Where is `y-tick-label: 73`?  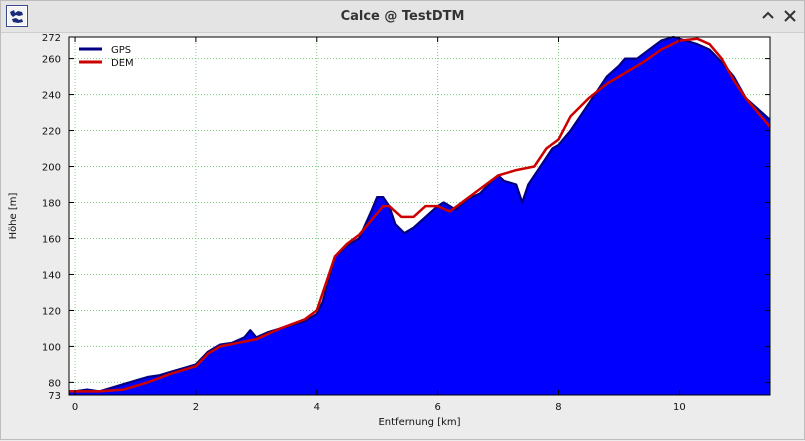 y-tick-label: 73 is located at coordinates (54, 396).